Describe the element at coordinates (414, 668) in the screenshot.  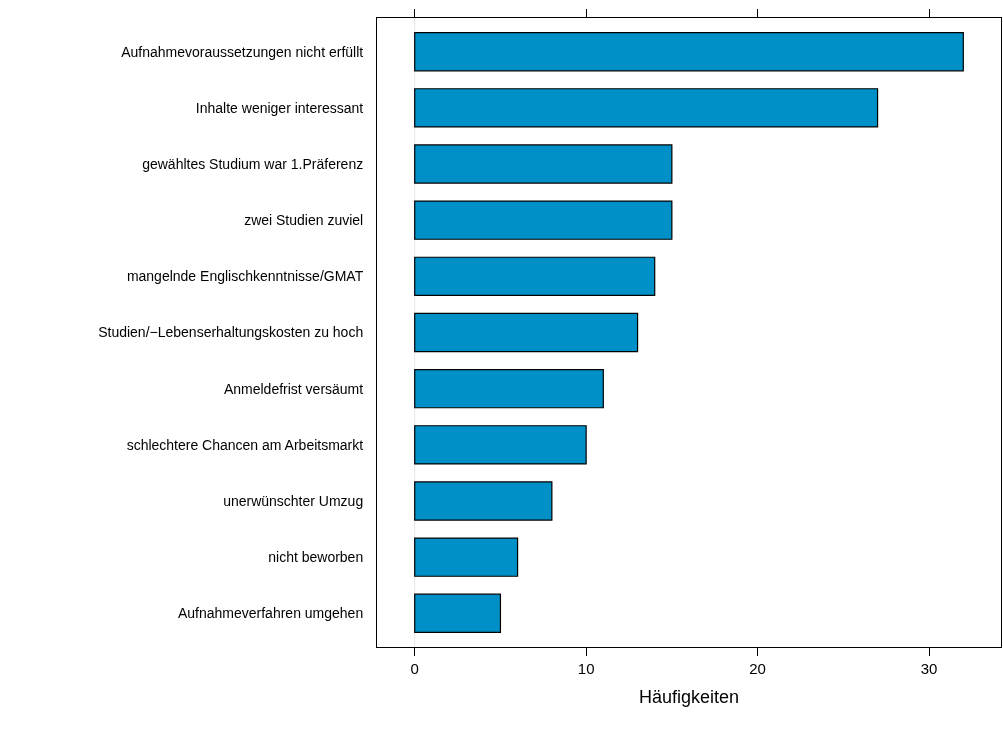
I see `x-tick-label: 0` at that location.